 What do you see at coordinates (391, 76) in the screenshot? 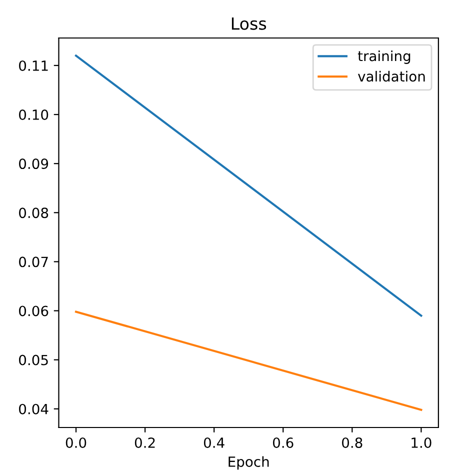
I see `legend-label: validation` at bounding box center [391, 76].